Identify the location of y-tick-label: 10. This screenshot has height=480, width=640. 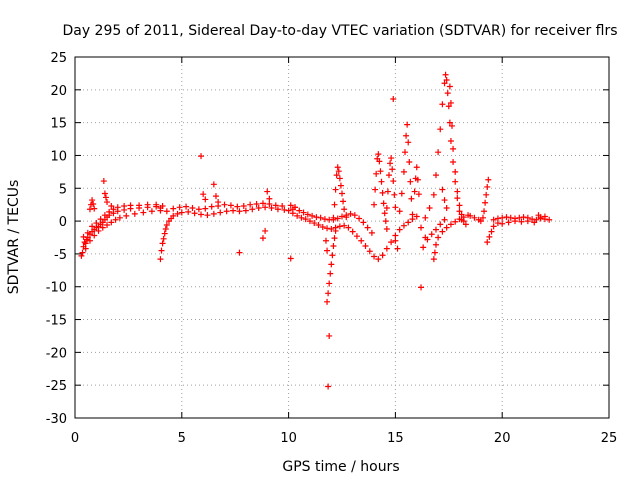
(58, 156).